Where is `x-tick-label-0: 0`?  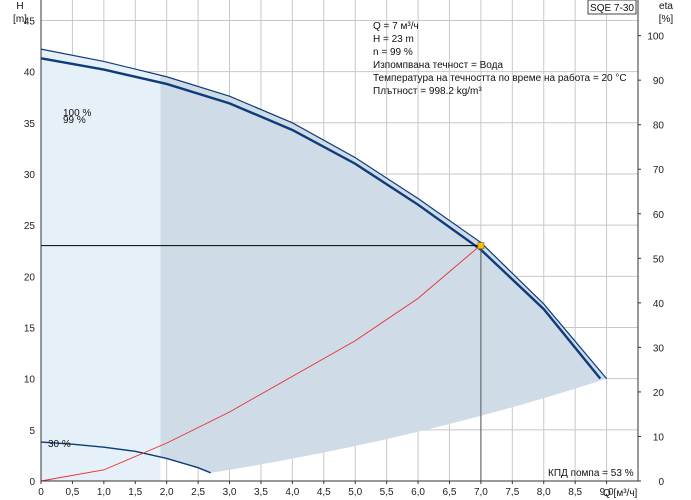 x-tick-label-0: 0 is located at coordinates (41, 492).